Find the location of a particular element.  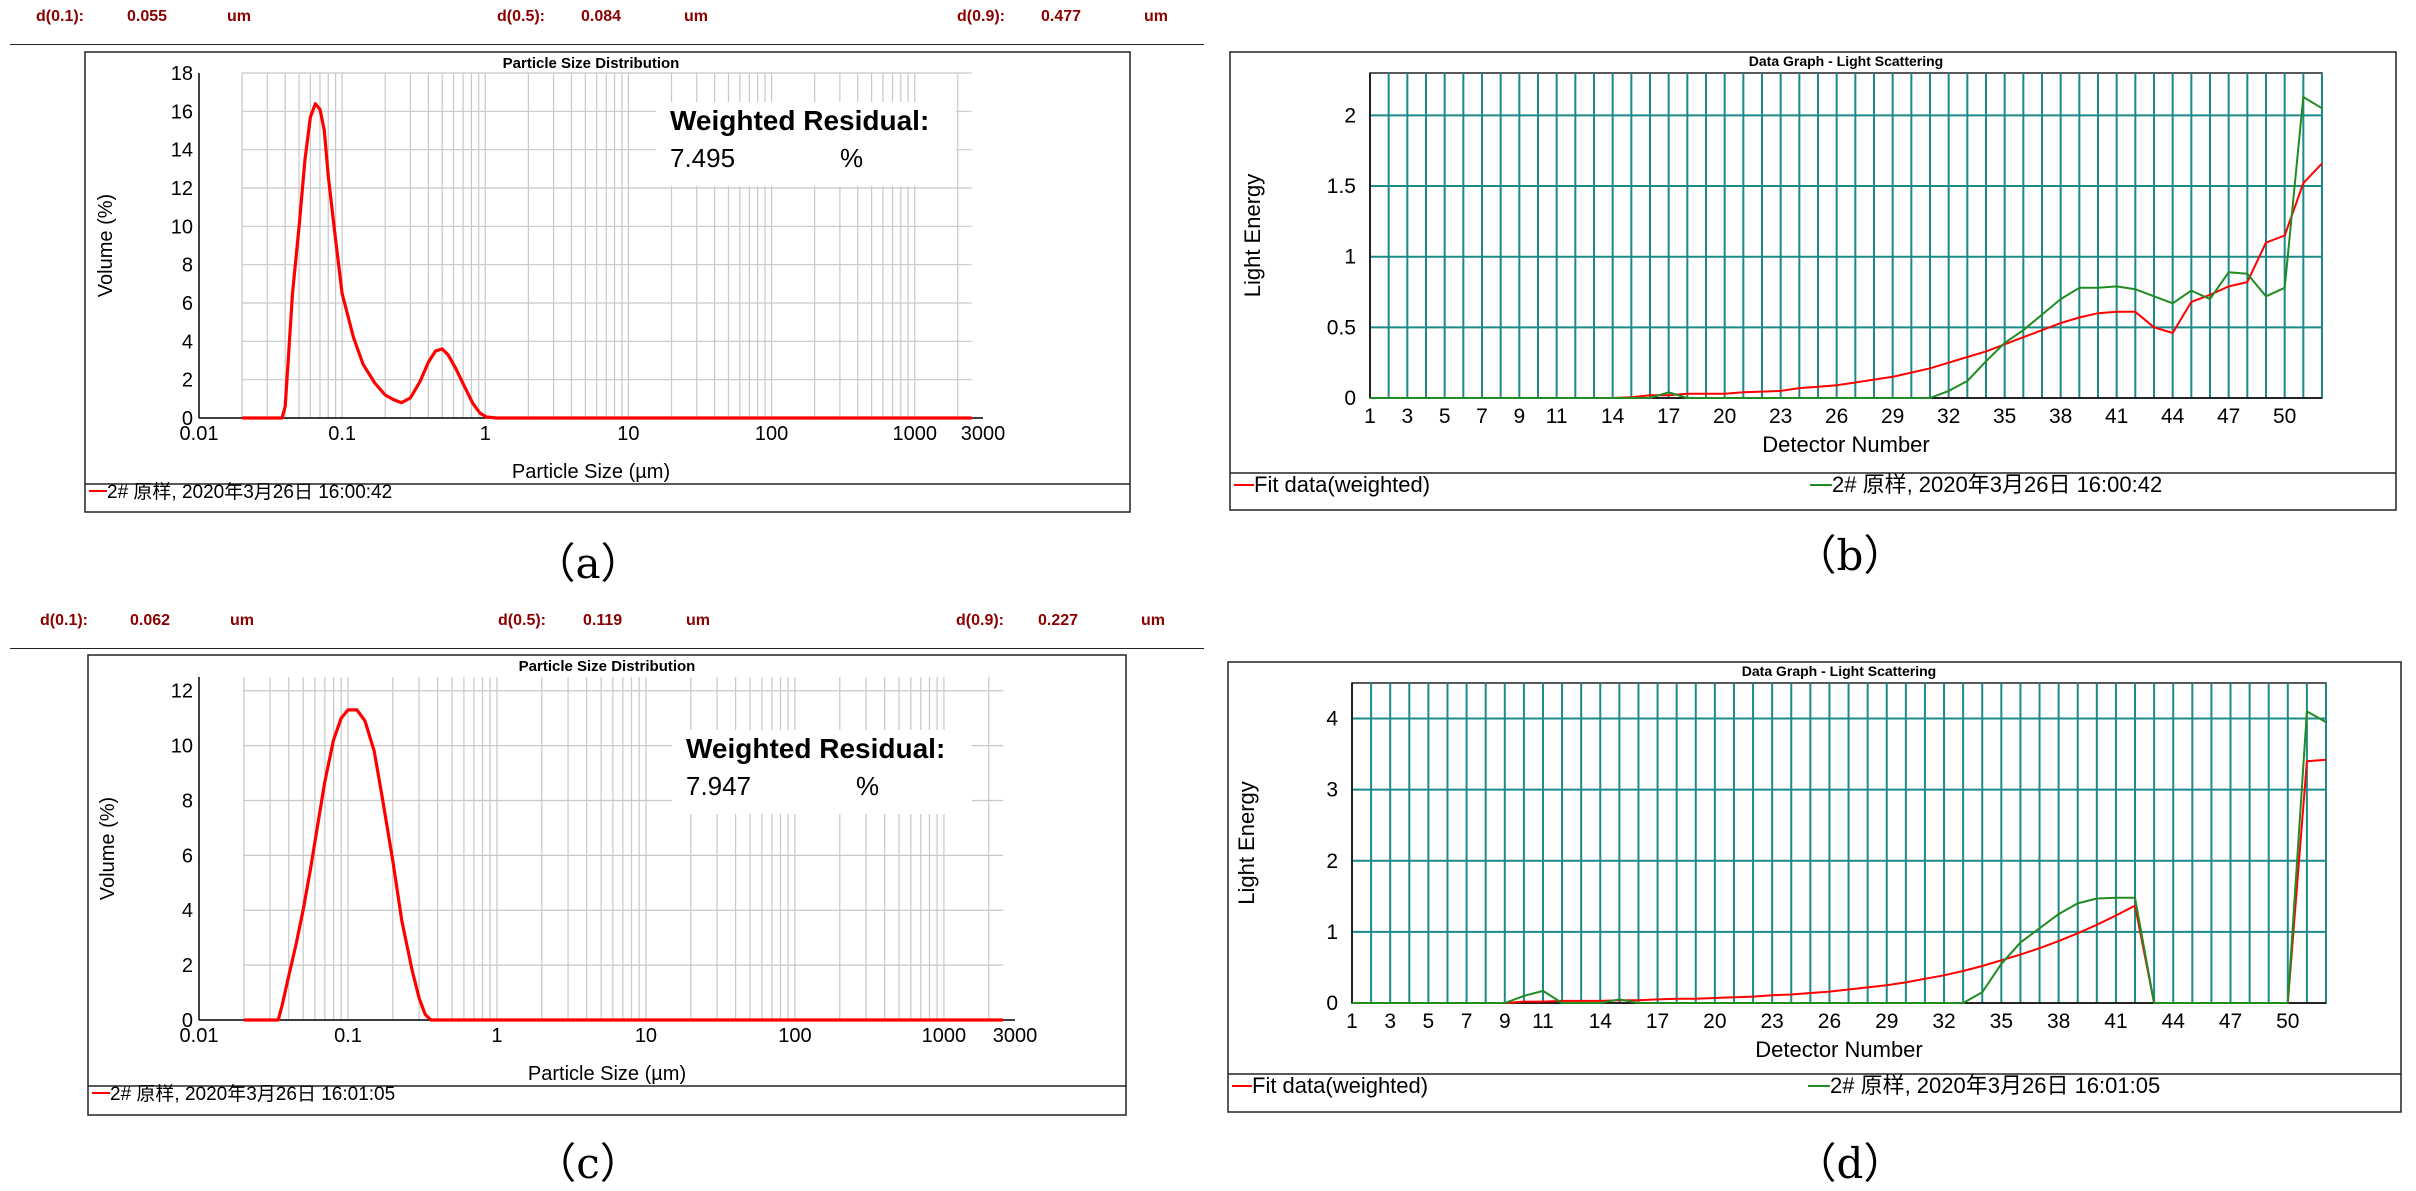

d90-value: 0.477 is located at coordinates (1061, 16).